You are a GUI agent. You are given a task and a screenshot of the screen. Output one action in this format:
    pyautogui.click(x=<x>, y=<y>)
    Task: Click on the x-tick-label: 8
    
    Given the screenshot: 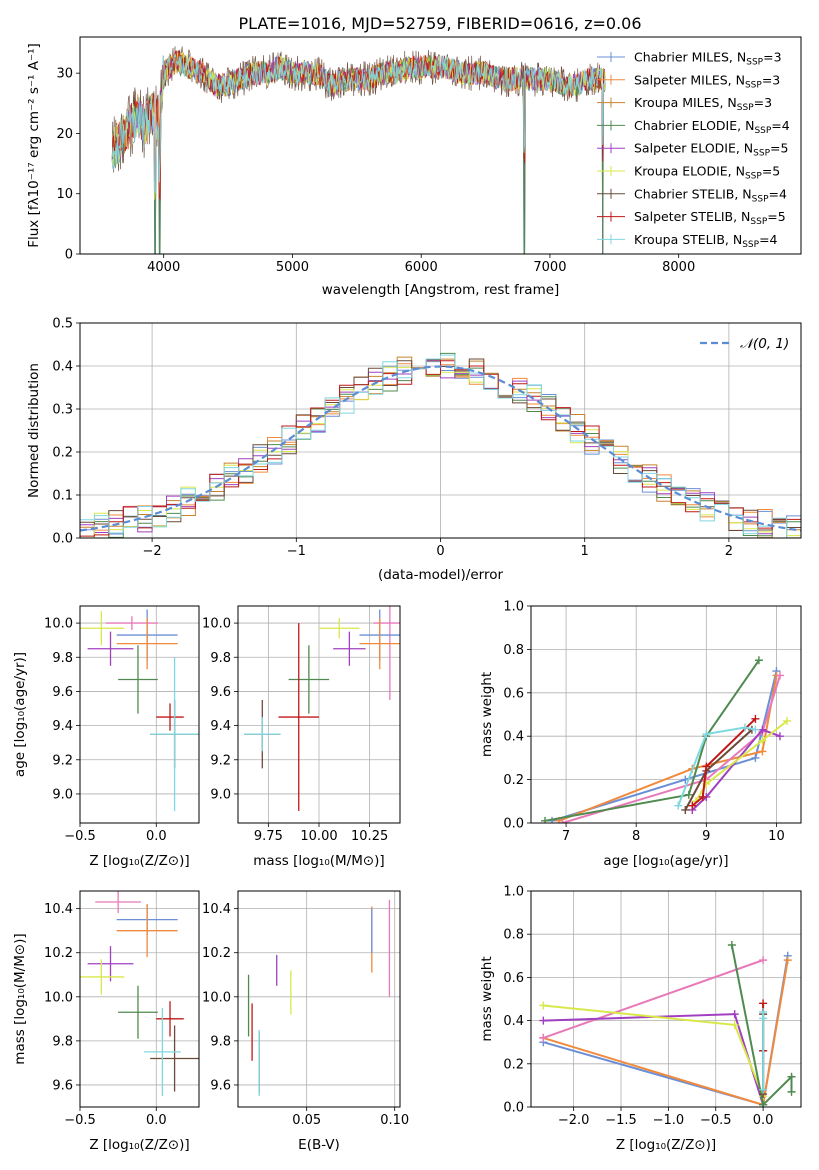 What is the action you would take?
    pyautogui.click(x=636, y=836)
    